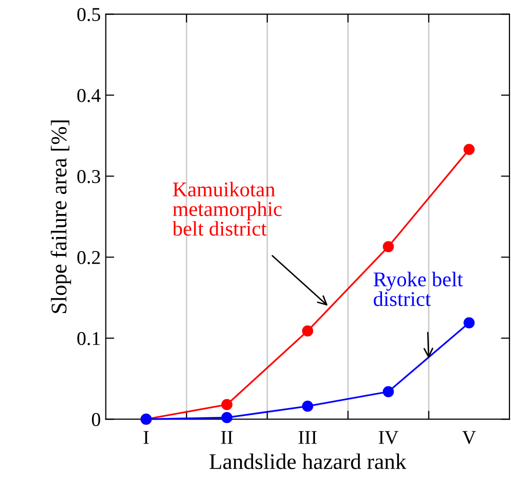 The height and width of the screenshot is (488, 511). What do you see at coordinates (307, 437) in the screenshot?
I see `x-tick-label: III` at bounding box center [307, 437].